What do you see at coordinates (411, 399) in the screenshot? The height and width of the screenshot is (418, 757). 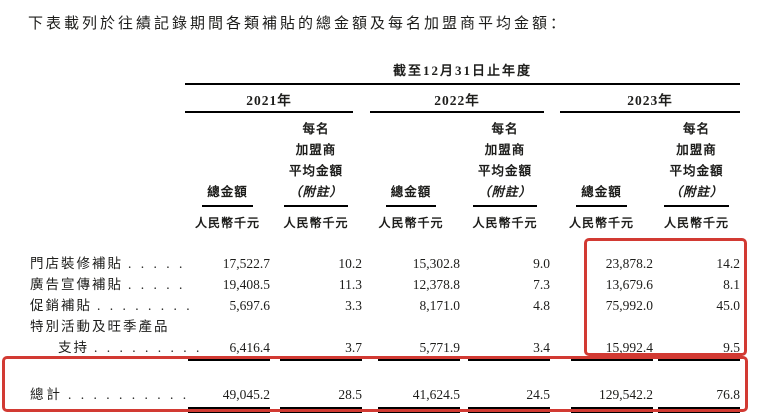 I see `total-value-cell: 41,624.5` at bounding box center [411, 399].